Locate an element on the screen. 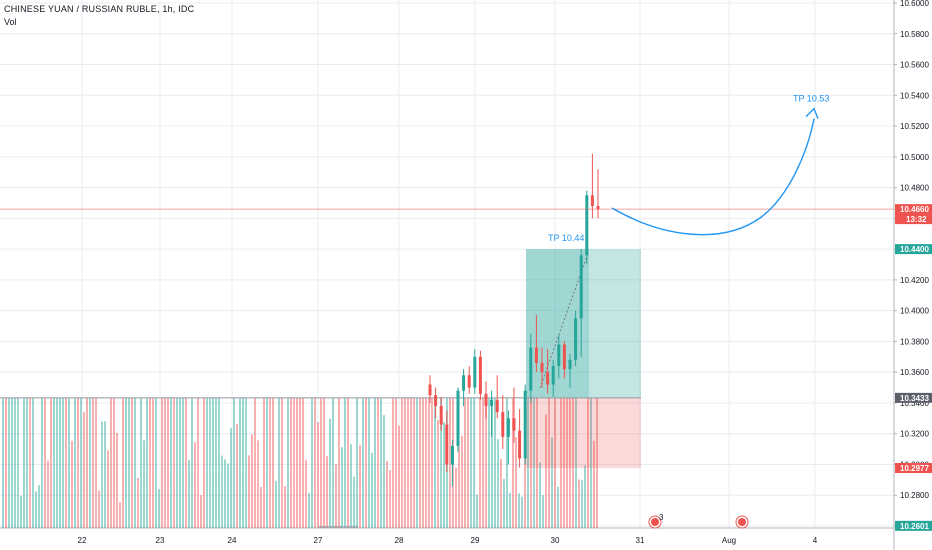 The width and height of the screenshot is (932, 550). time-axis: 22 23 24 27 28 29 30 31 Aug 4 is located at coordinates (448, 540).